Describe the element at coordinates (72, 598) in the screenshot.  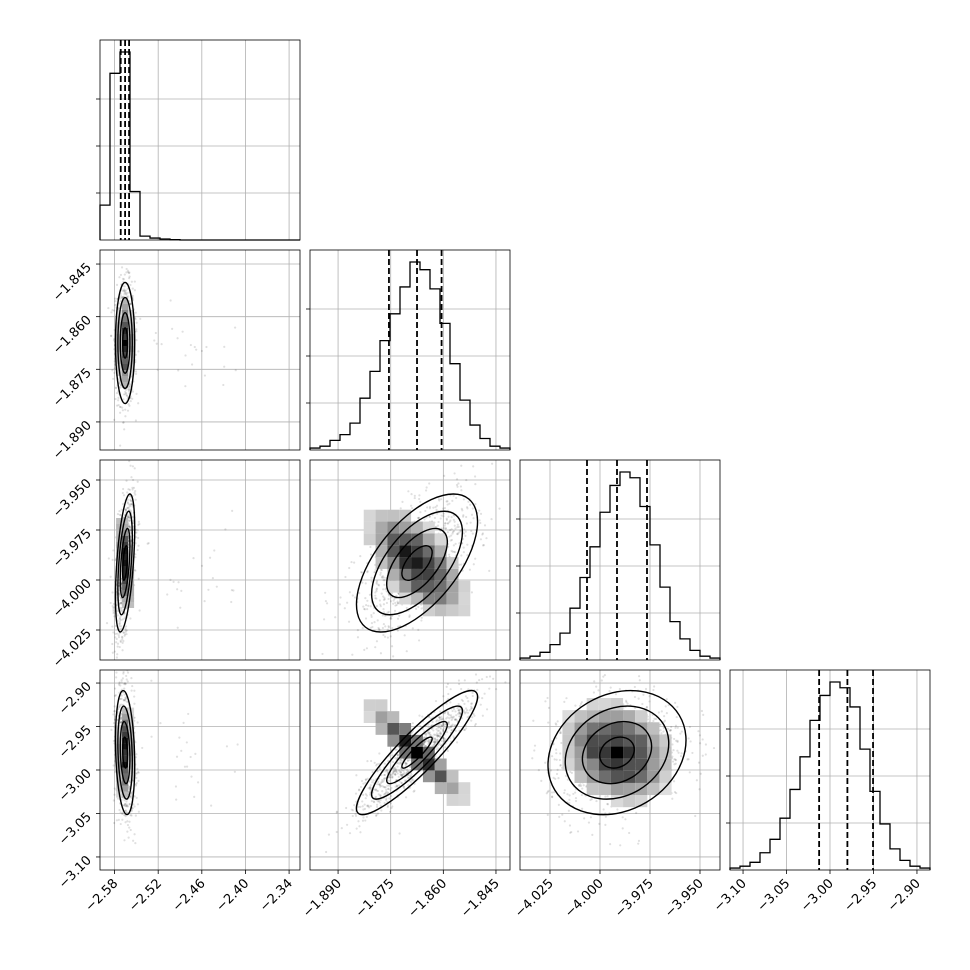
I see `y-tick-label: −4.000` at that location.